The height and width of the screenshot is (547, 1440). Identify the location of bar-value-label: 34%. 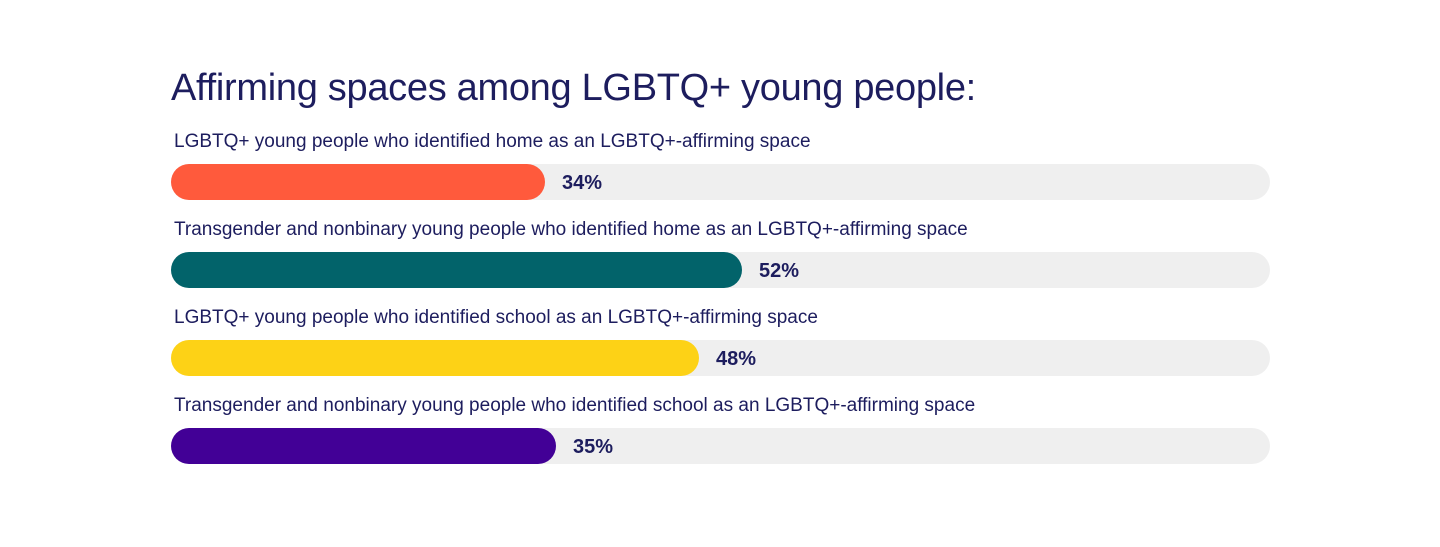
(582, 183).